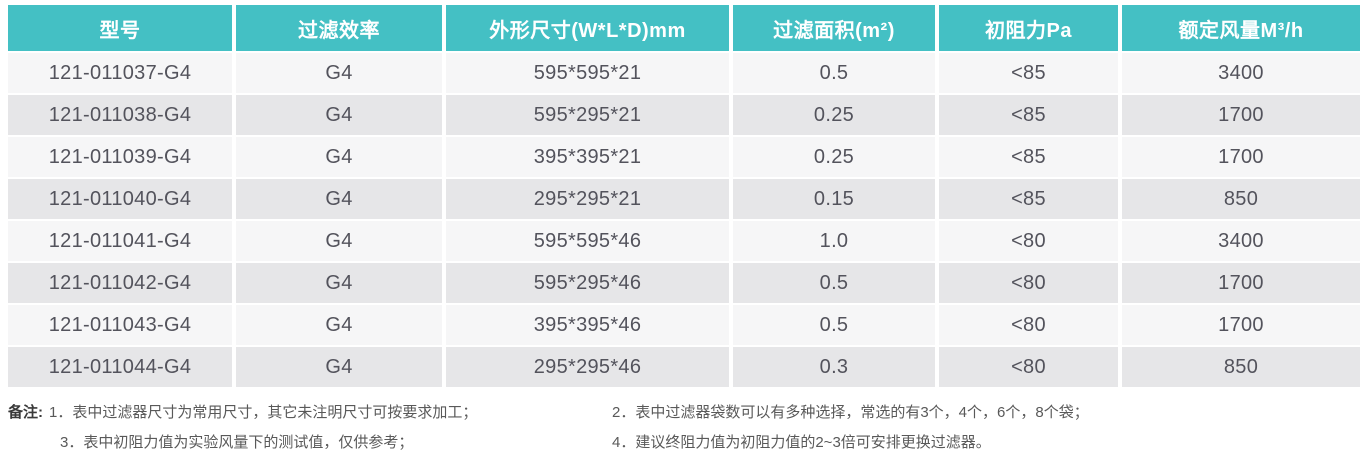 The width and height of the screenshot is (1365, 457). What do you see at coordinates (587, 325) in the screenshot?
I see `cell-dimensions: 395*395*46` at bounding box center [587, 325].